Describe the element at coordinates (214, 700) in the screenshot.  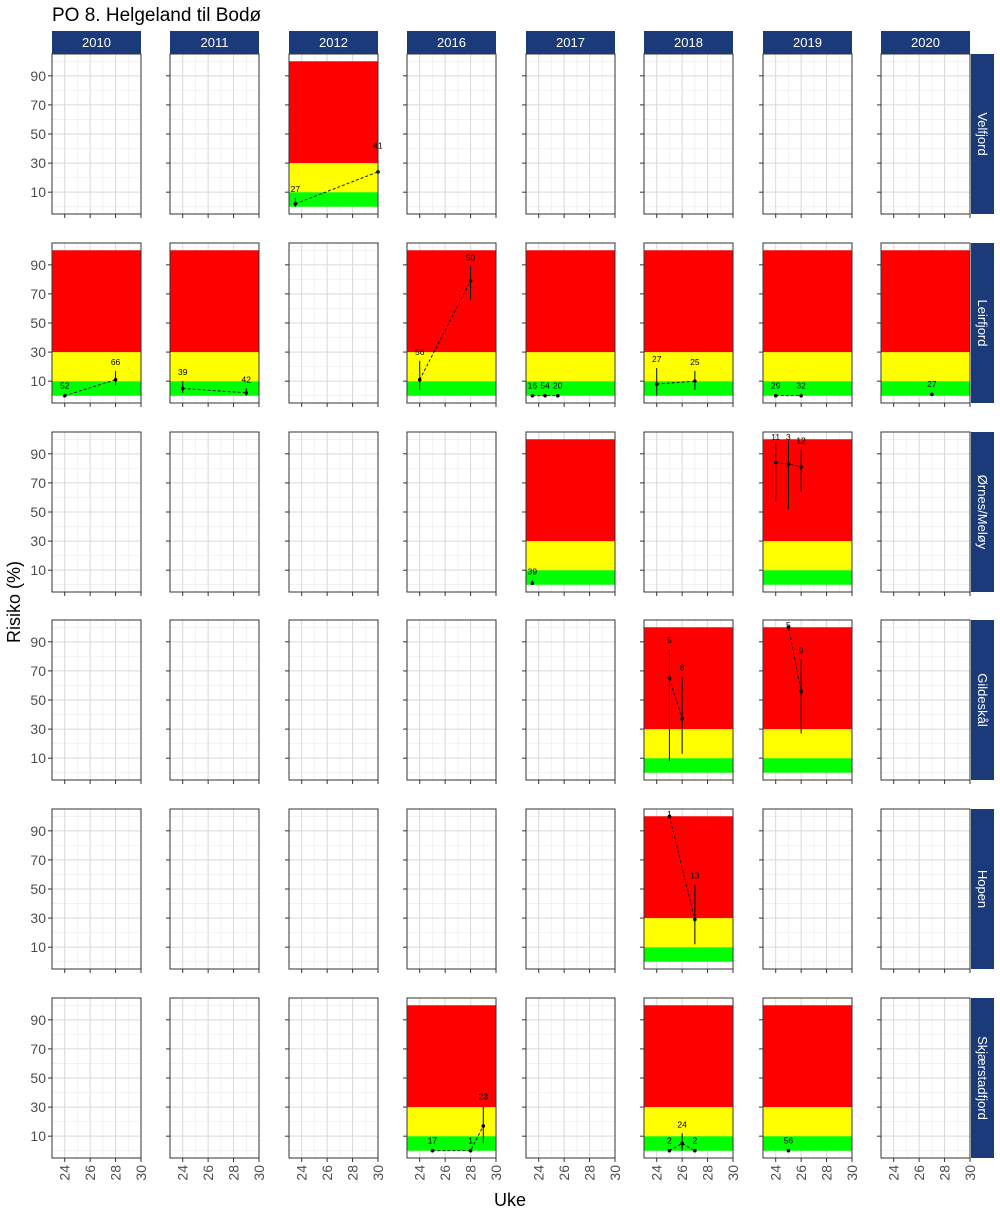
I see `panel-gildeskal-2011` at that location.